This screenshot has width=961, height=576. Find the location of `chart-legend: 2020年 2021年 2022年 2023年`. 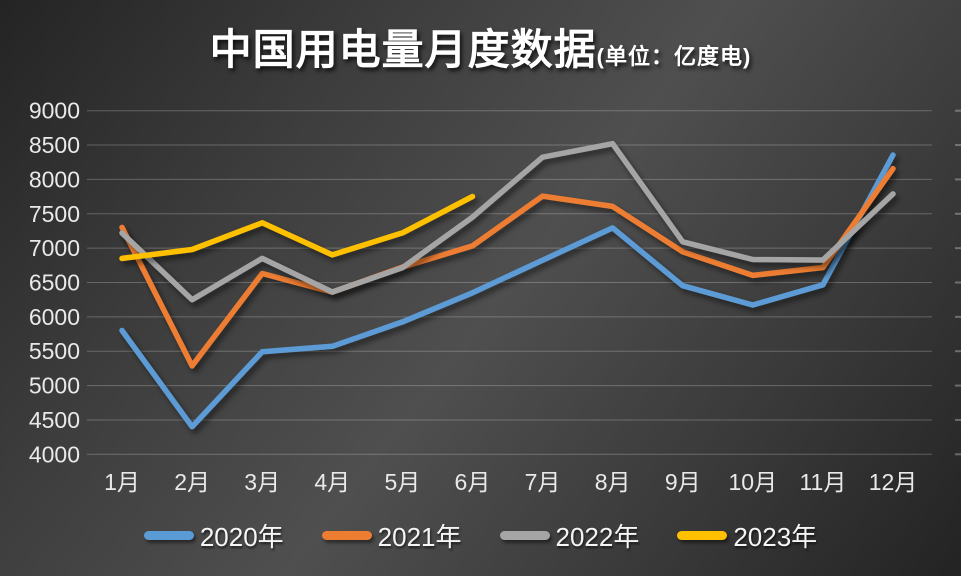

chart-legend: 2020年 2021年 2022年 2023年 is located at coordinates (480, 535).